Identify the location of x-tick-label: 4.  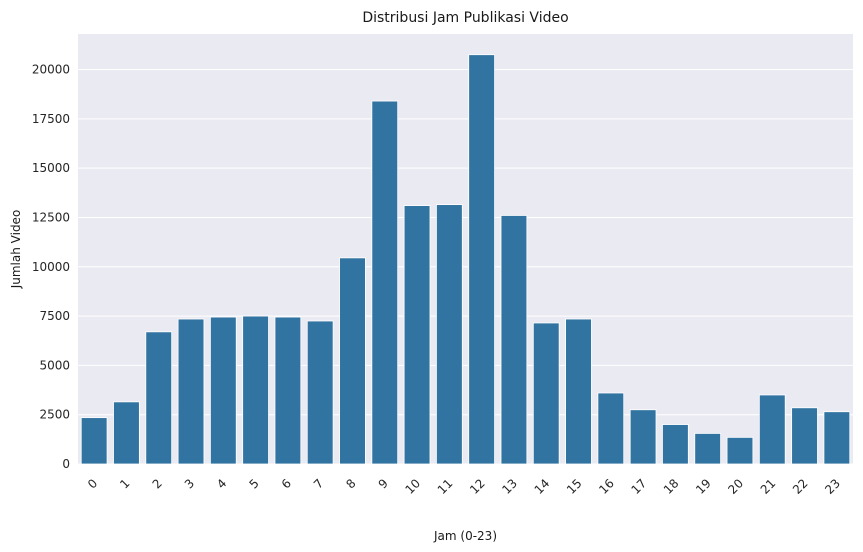
(221, 483).